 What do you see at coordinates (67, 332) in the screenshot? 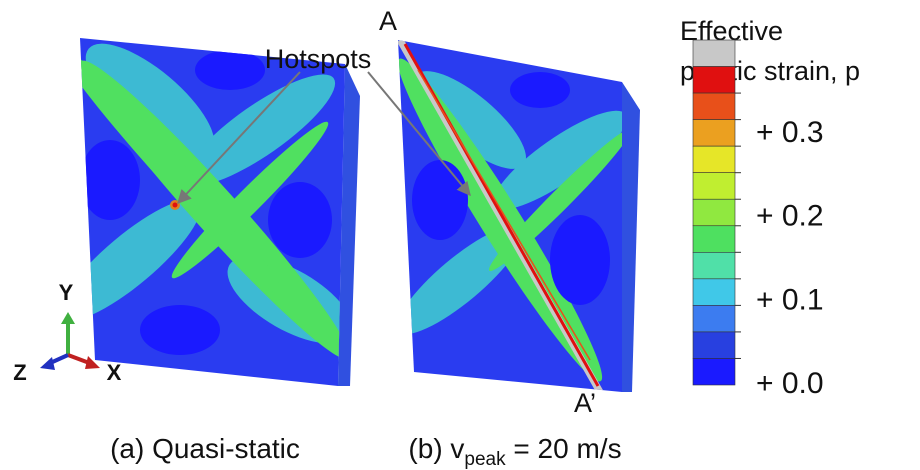
I see `axis-triad: Y X Z` at bounding box center [67, 332].